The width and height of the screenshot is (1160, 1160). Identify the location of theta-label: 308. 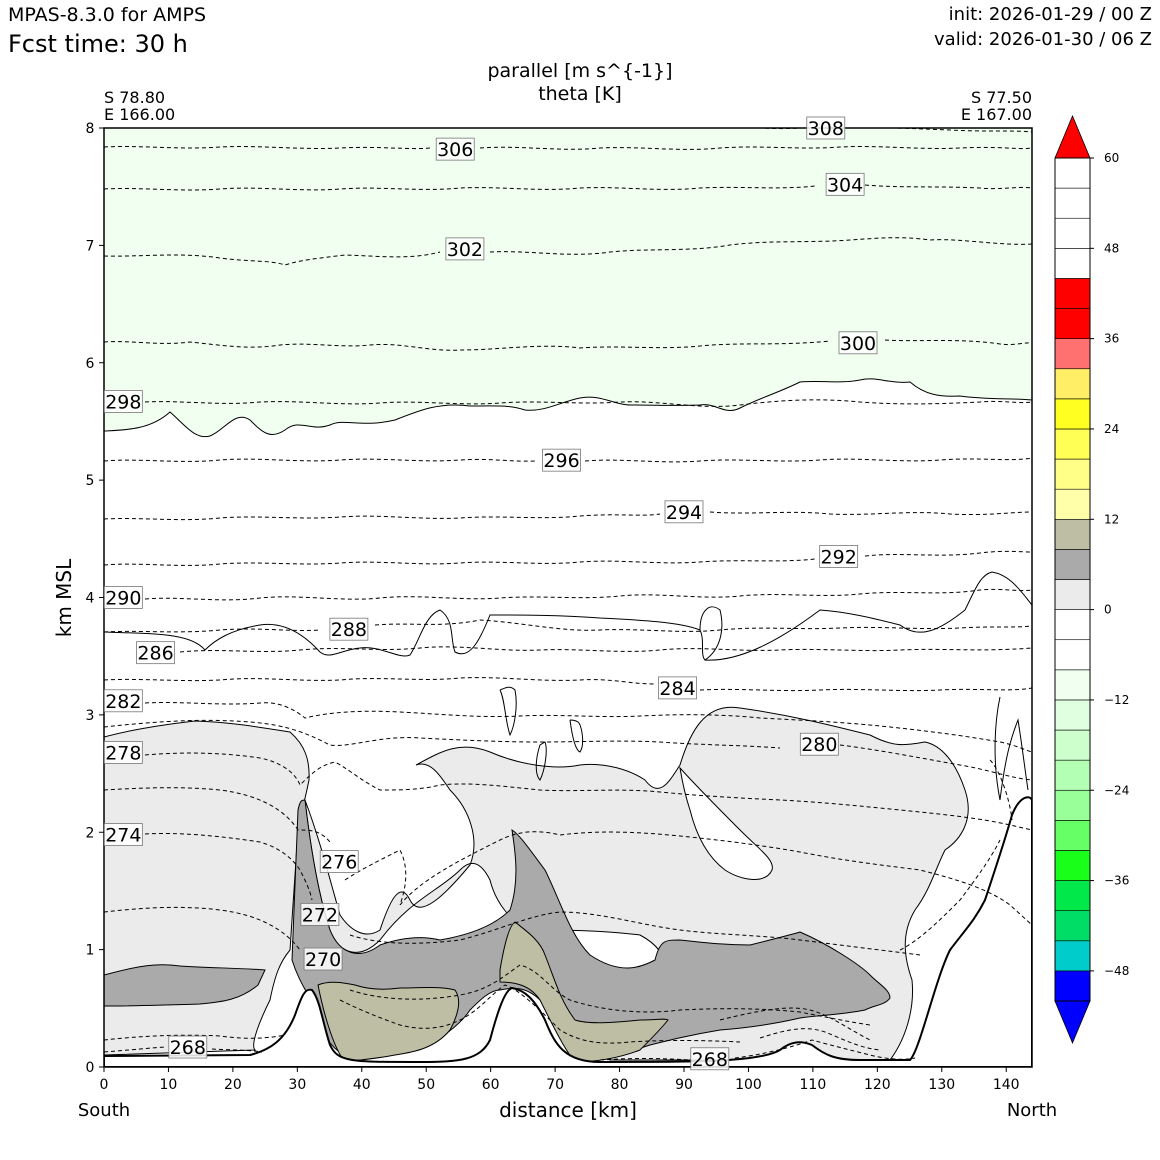
(826, 128).